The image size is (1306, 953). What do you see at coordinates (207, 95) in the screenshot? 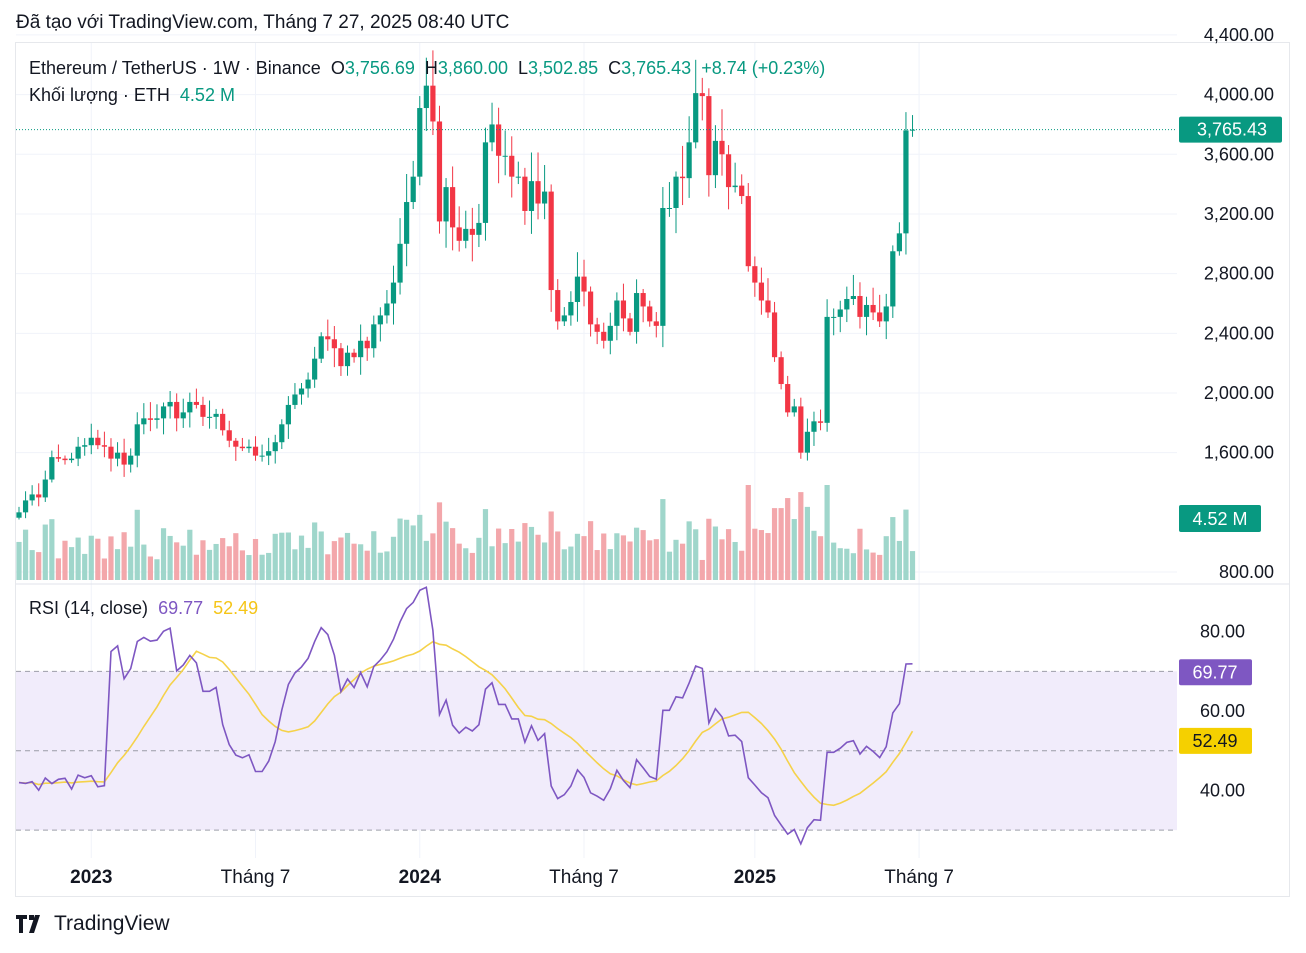
I see `volume-value: 4.52 M` at bounding box center [207, 95].